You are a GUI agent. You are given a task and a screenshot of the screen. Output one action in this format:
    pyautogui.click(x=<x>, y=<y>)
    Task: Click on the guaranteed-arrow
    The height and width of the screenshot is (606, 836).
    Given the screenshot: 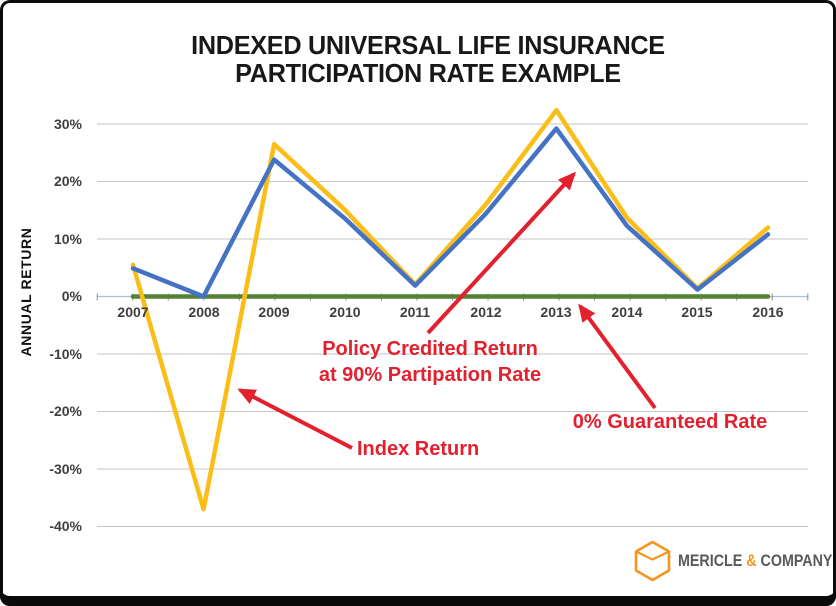 What is the action you would take?
    pyautogui.click(x=617, y=356)
    